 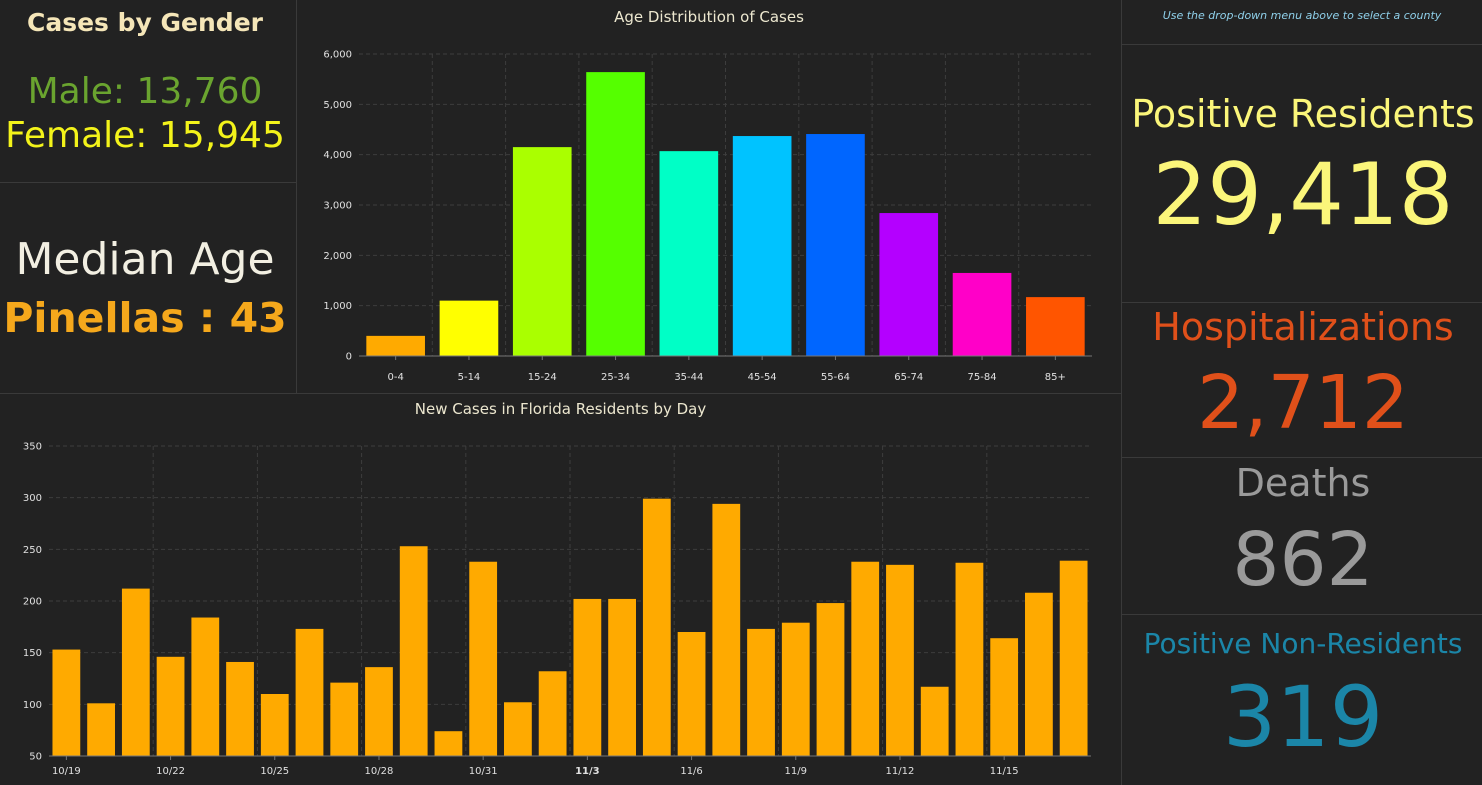 I want to click on bar-11/6, so click(x=691, y=694).